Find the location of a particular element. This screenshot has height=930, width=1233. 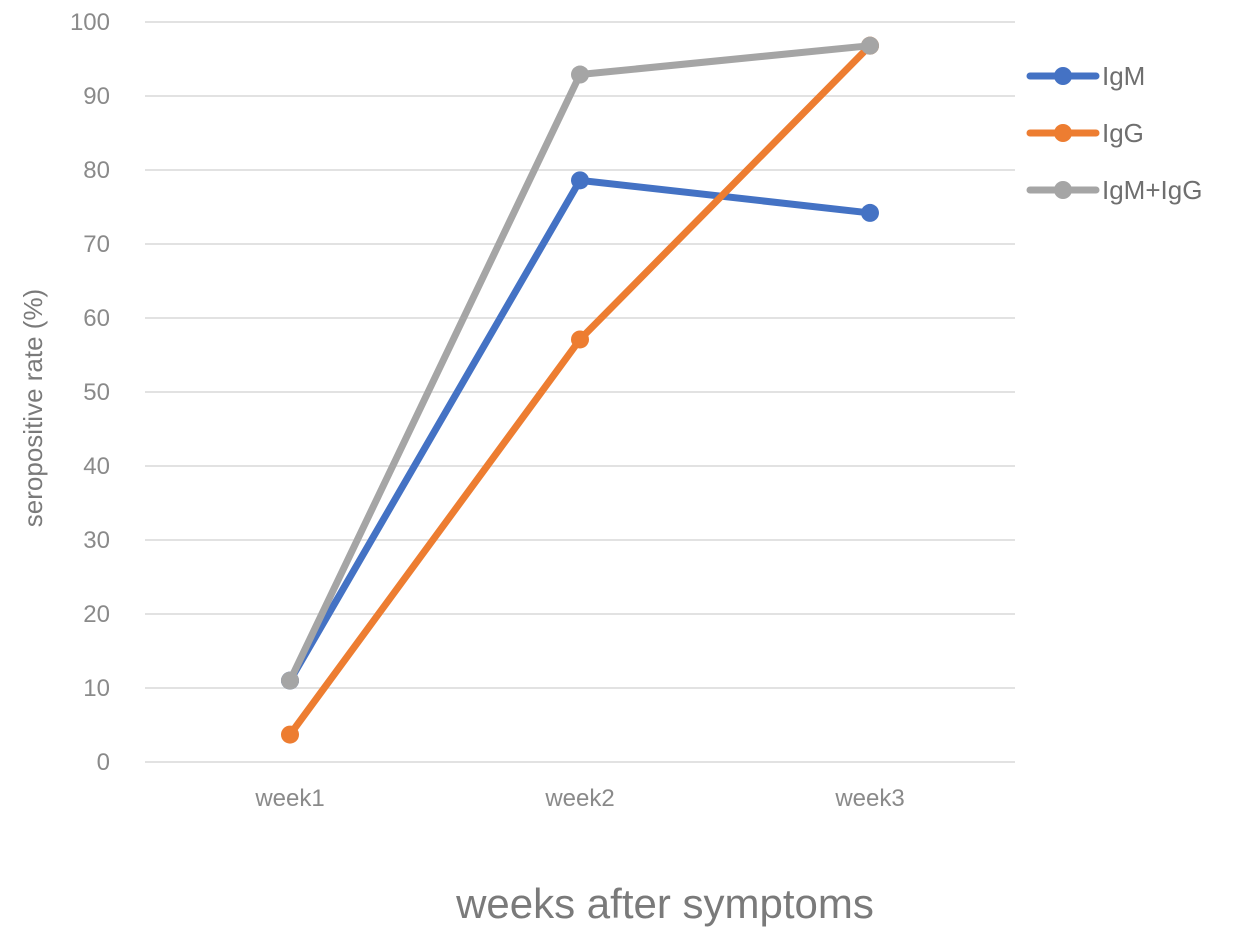

legend-item: IgG is located at coordinates (1085, 133).